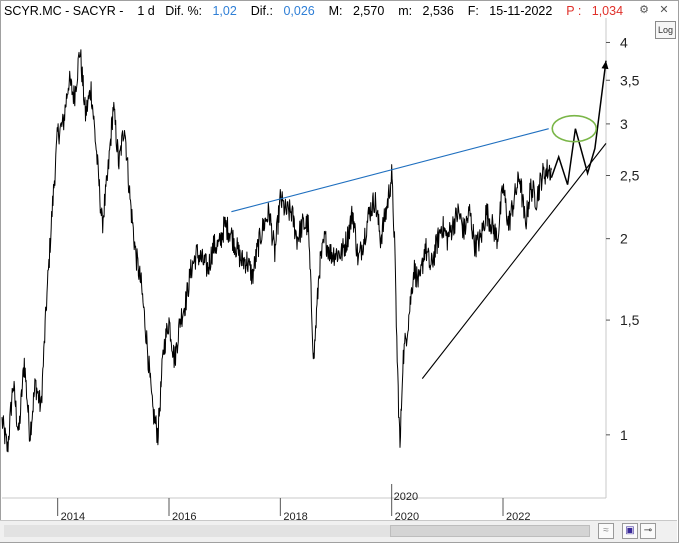 The height and width of the screenshot is (543, 679). What do you see at coordinates (293, 502) in the screenshot?
I see `x-axis: 2014 2016 2018 2020 2022 2020` at bounding box center [293, 502].